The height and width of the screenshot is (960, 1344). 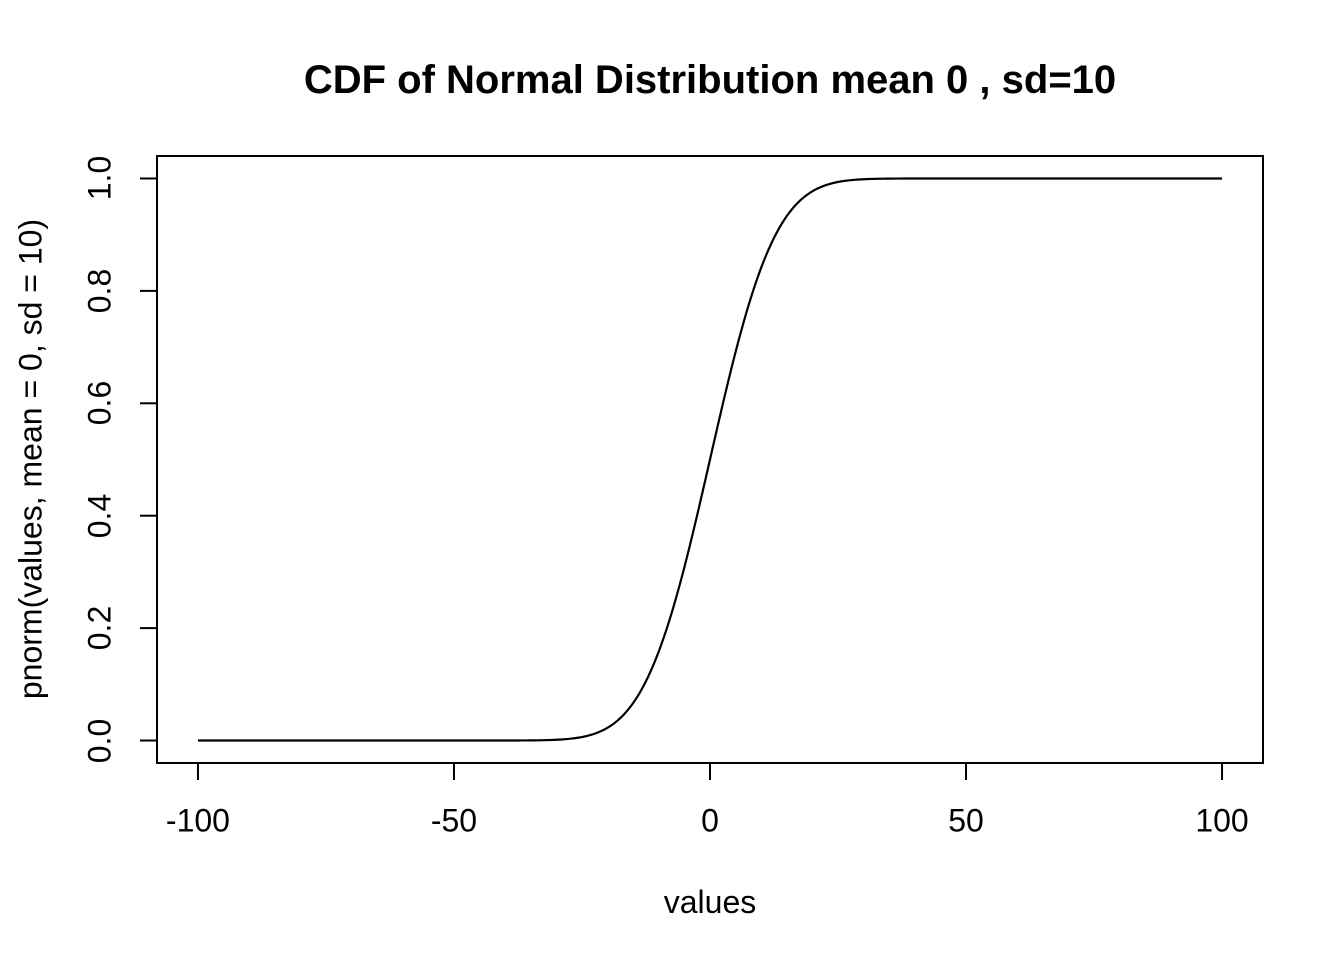 I want to click on y-tick-label: 1.0, so click(x=99, y=178).